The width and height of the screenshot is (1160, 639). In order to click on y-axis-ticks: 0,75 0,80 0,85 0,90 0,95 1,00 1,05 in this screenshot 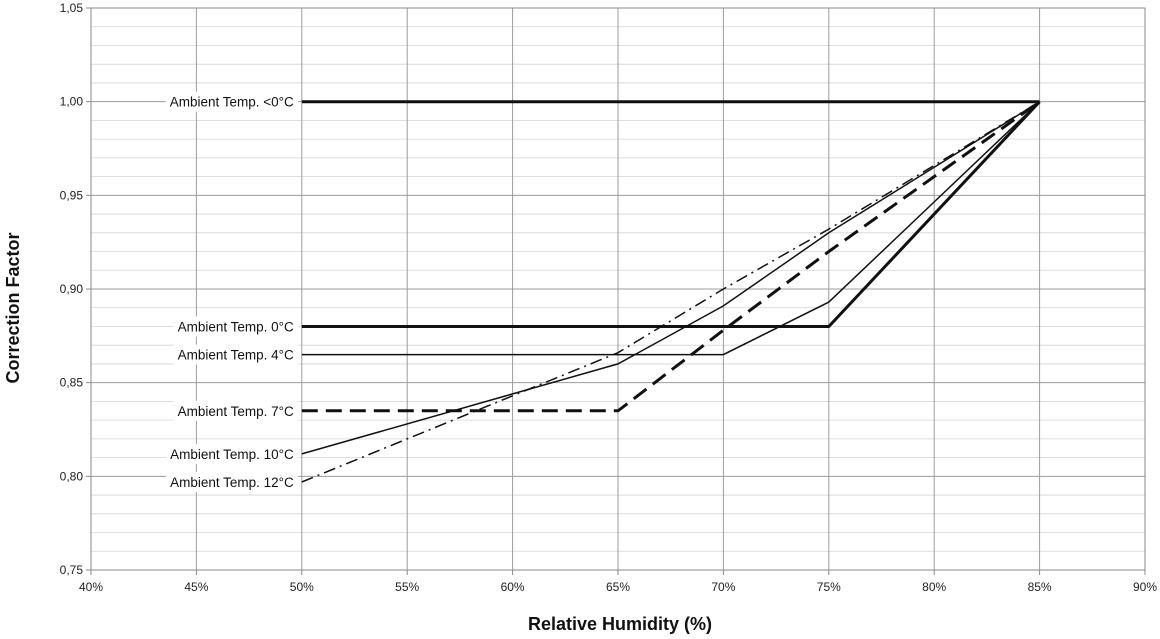, I will do `click(75, 289)`.